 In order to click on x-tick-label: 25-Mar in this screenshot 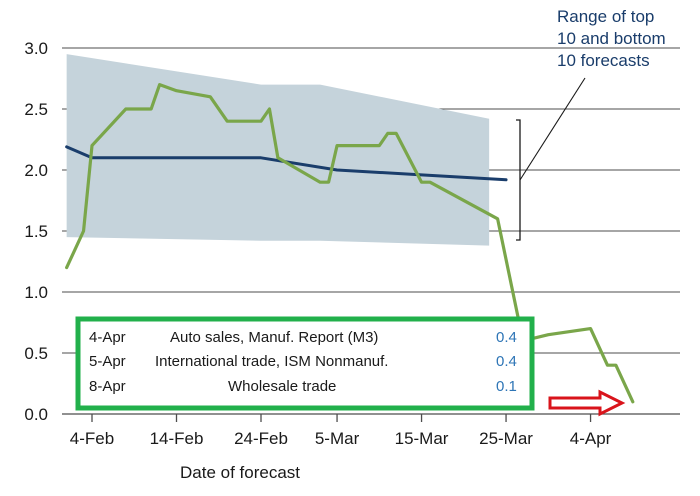, I will do `click(506, 438)`.